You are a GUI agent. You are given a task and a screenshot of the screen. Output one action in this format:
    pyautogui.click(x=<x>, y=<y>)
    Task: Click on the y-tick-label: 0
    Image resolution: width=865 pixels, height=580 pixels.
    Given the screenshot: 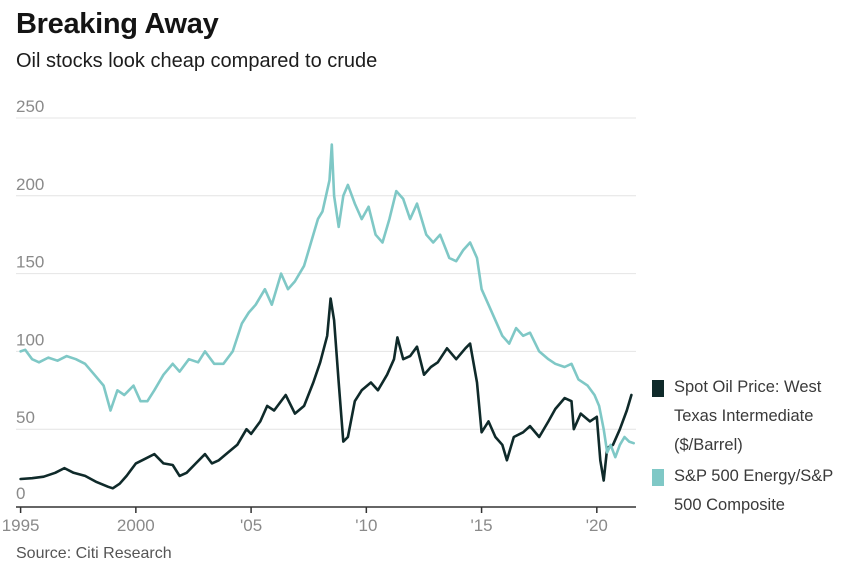 What is the action you would take?
    pyautogui.click(x=20, y=493)
    